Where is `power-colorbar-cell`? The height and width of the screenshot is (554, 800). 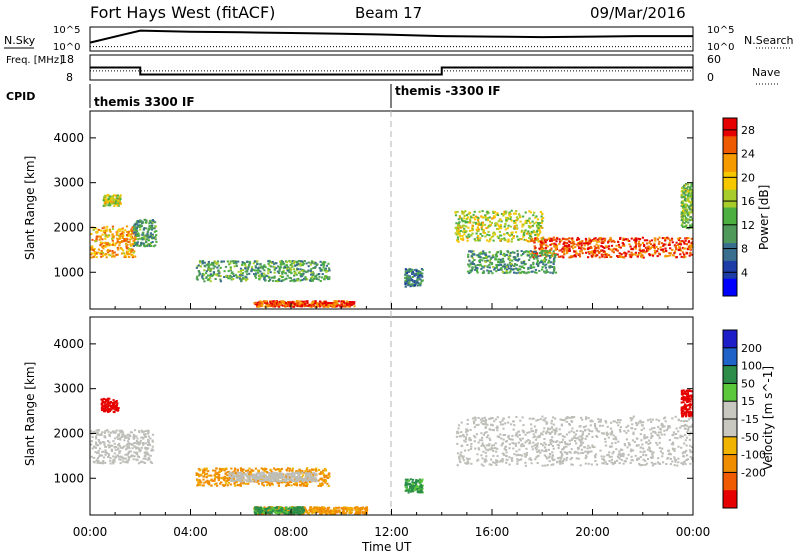
power-colorbar-cell is located at coordinates (730, 287).